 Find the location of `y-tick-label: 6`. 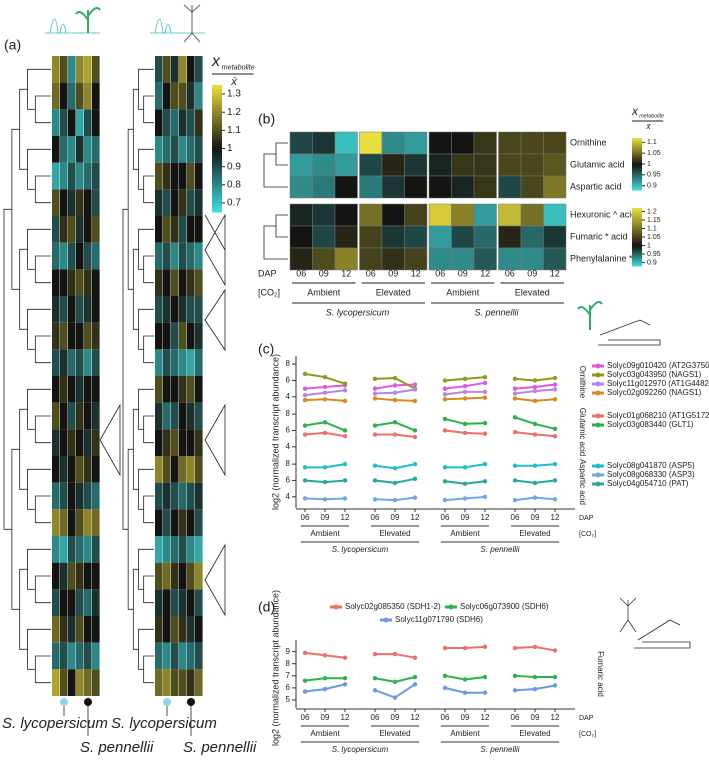

y-tick-label: 6 is located at coordinates (288, 480).